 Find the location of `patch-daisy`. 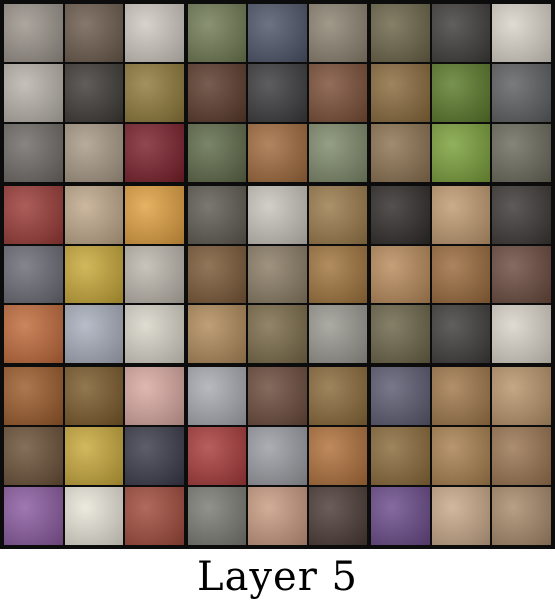

patch-daisy is located at coordinates (94, 516).